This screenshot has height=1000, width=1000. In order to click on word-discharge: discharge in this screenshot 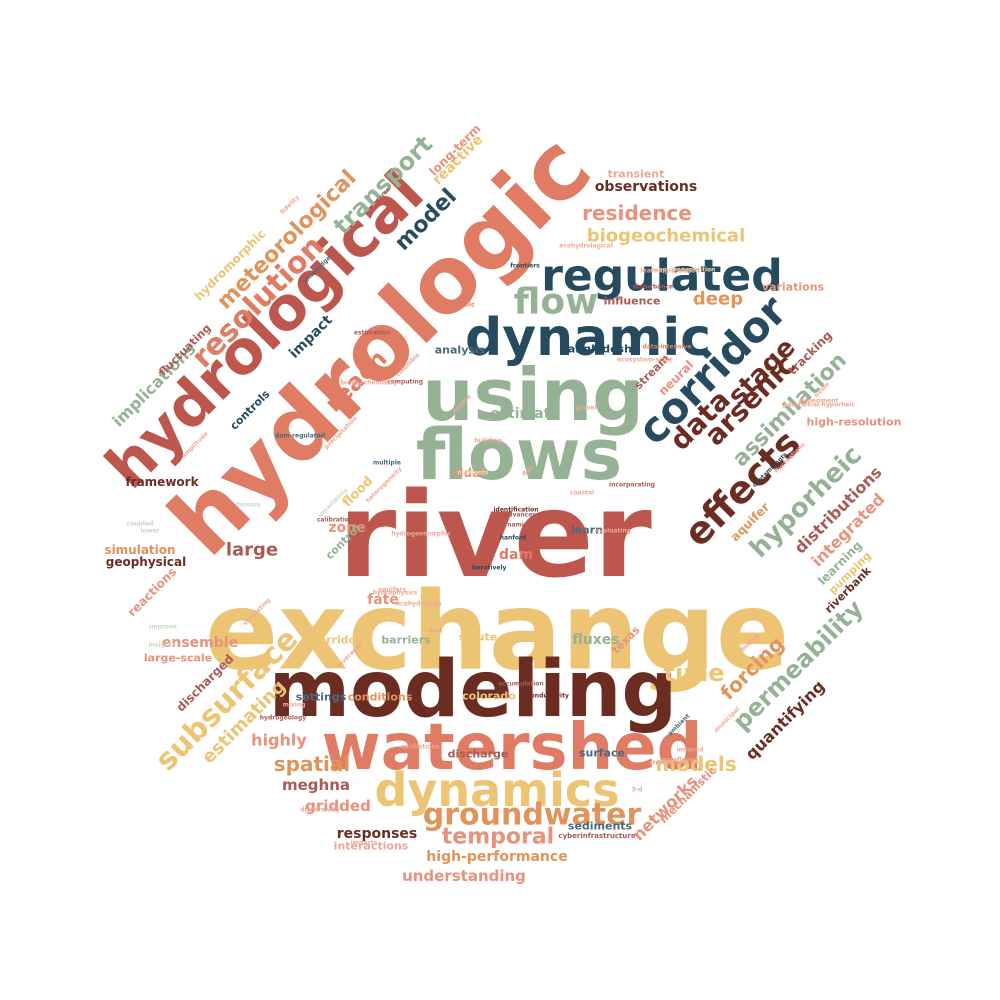, I will do `click(478, 754)`.